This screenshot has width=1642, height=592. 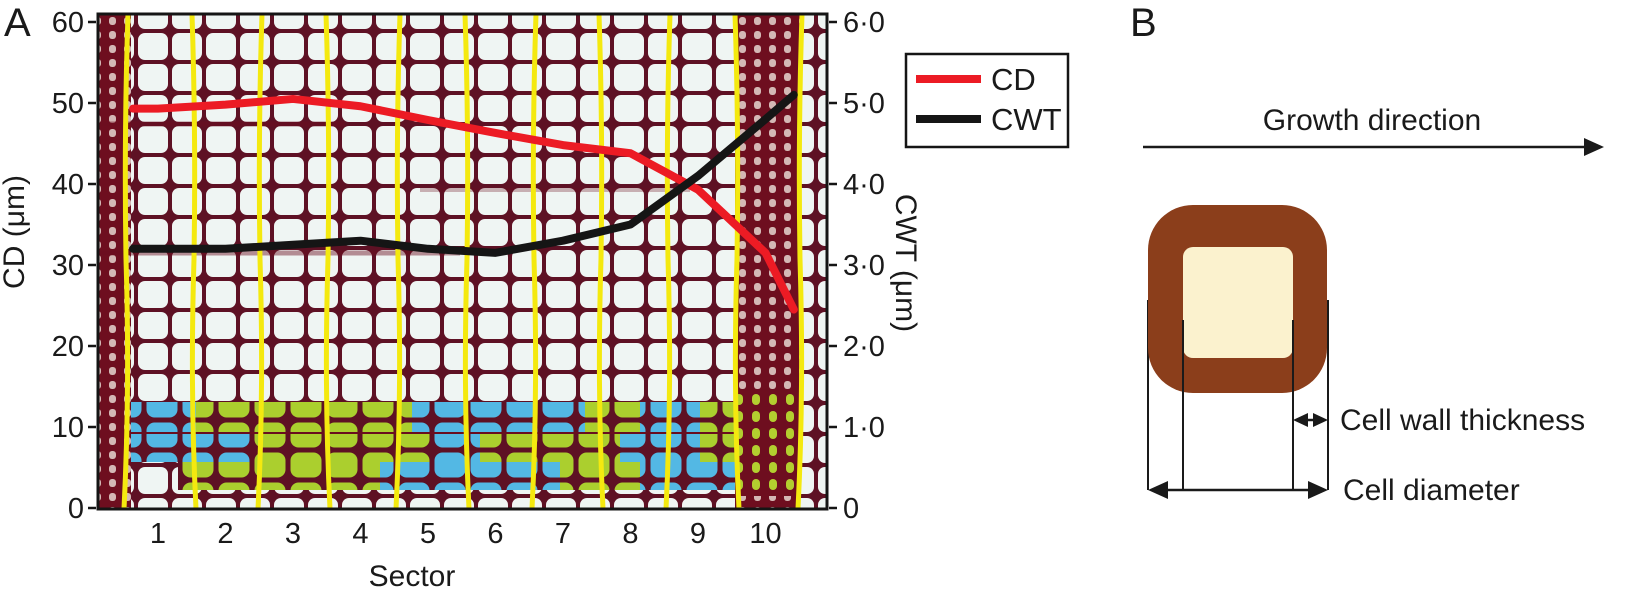 What do you see at coordinates (864, 266) in the screenshot?
I see `y-right-tick-label: 3·0` at bounding box center [864, 266].